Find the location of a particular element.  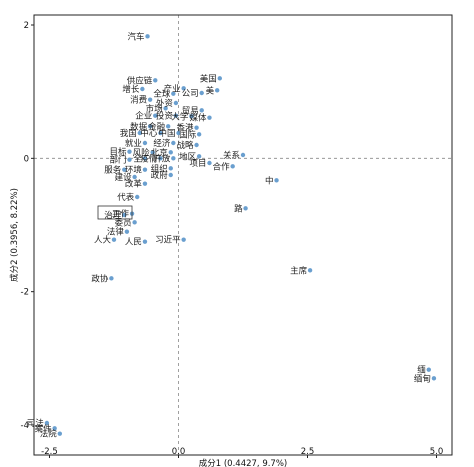

point-label: 关系 is located at coordinates (231, 155).